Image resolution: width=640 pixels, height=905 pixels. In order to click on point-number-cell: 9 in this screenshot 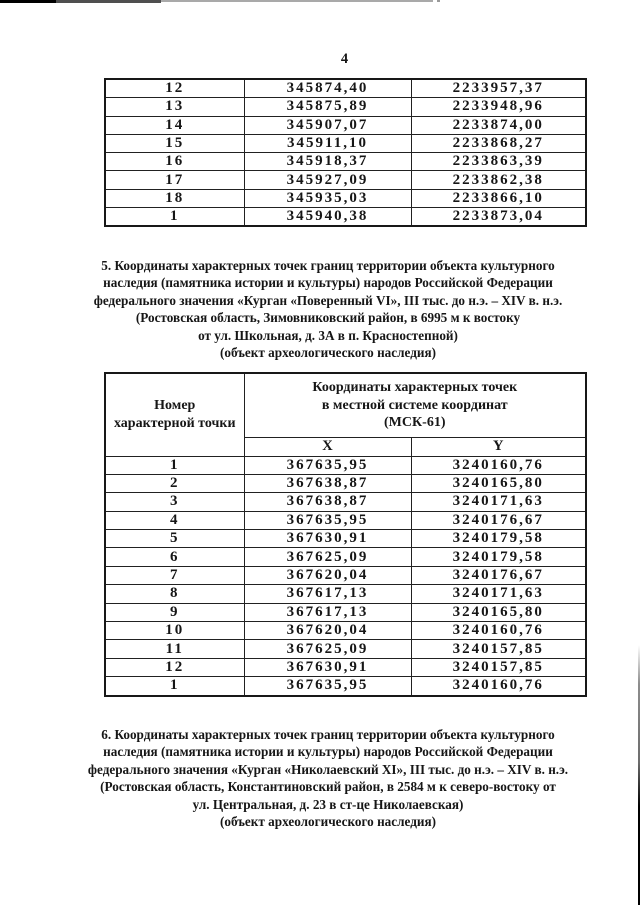, I will do `click(174, 612)`.